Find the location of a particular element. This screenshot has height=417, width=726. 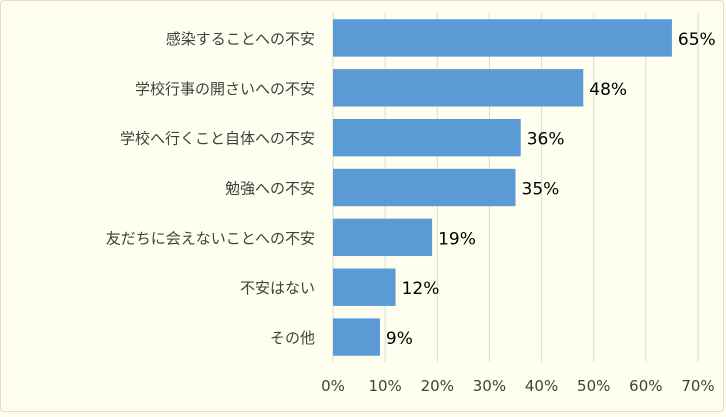

category-label-2: 学校へ行くこと自体への不安 is located at coordinates (217, 139).